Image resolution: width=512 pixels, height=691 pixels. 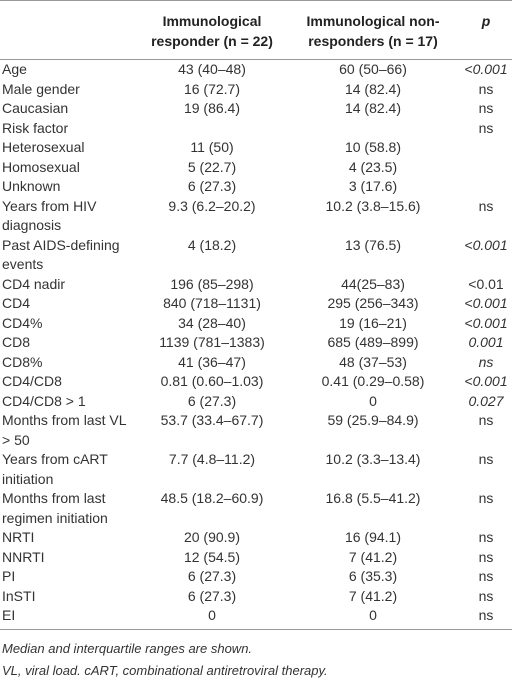 What do you see at coordinates (43, 147) in the screenshot?
I see `row-label: Heterosexual` at bounding box center [43, 147].